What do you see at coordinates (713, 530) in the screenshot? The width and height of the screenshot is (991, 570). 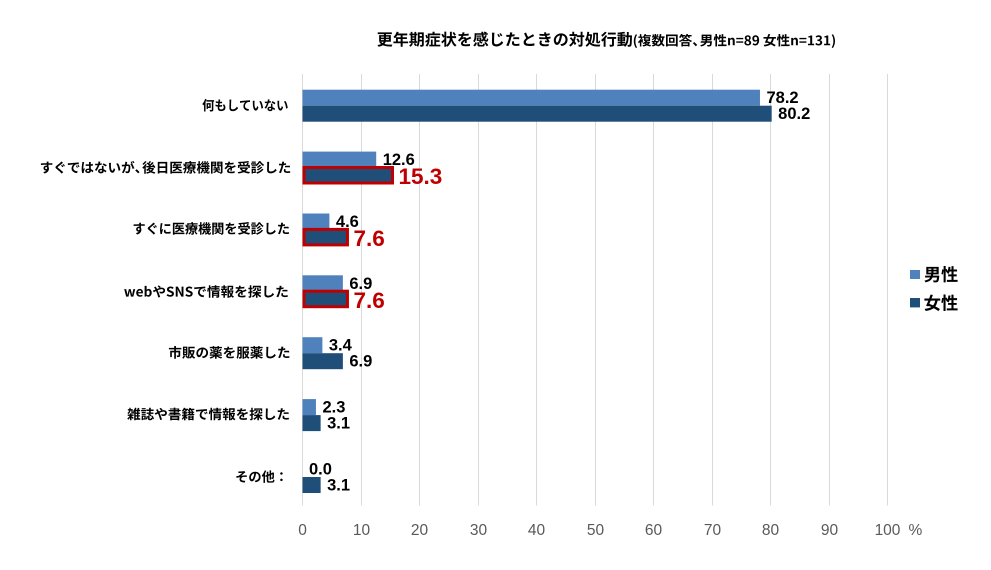 I see `svg-text: 70` at bounding box center [713, 530].